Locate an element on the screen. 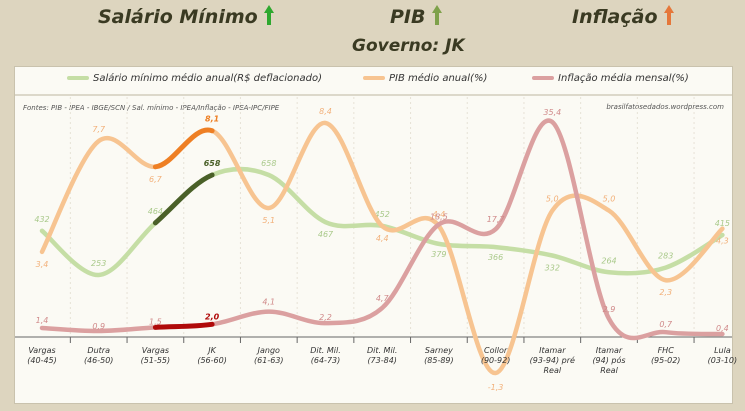  data-label-salario: 253 is located at coordinates (98, 263).